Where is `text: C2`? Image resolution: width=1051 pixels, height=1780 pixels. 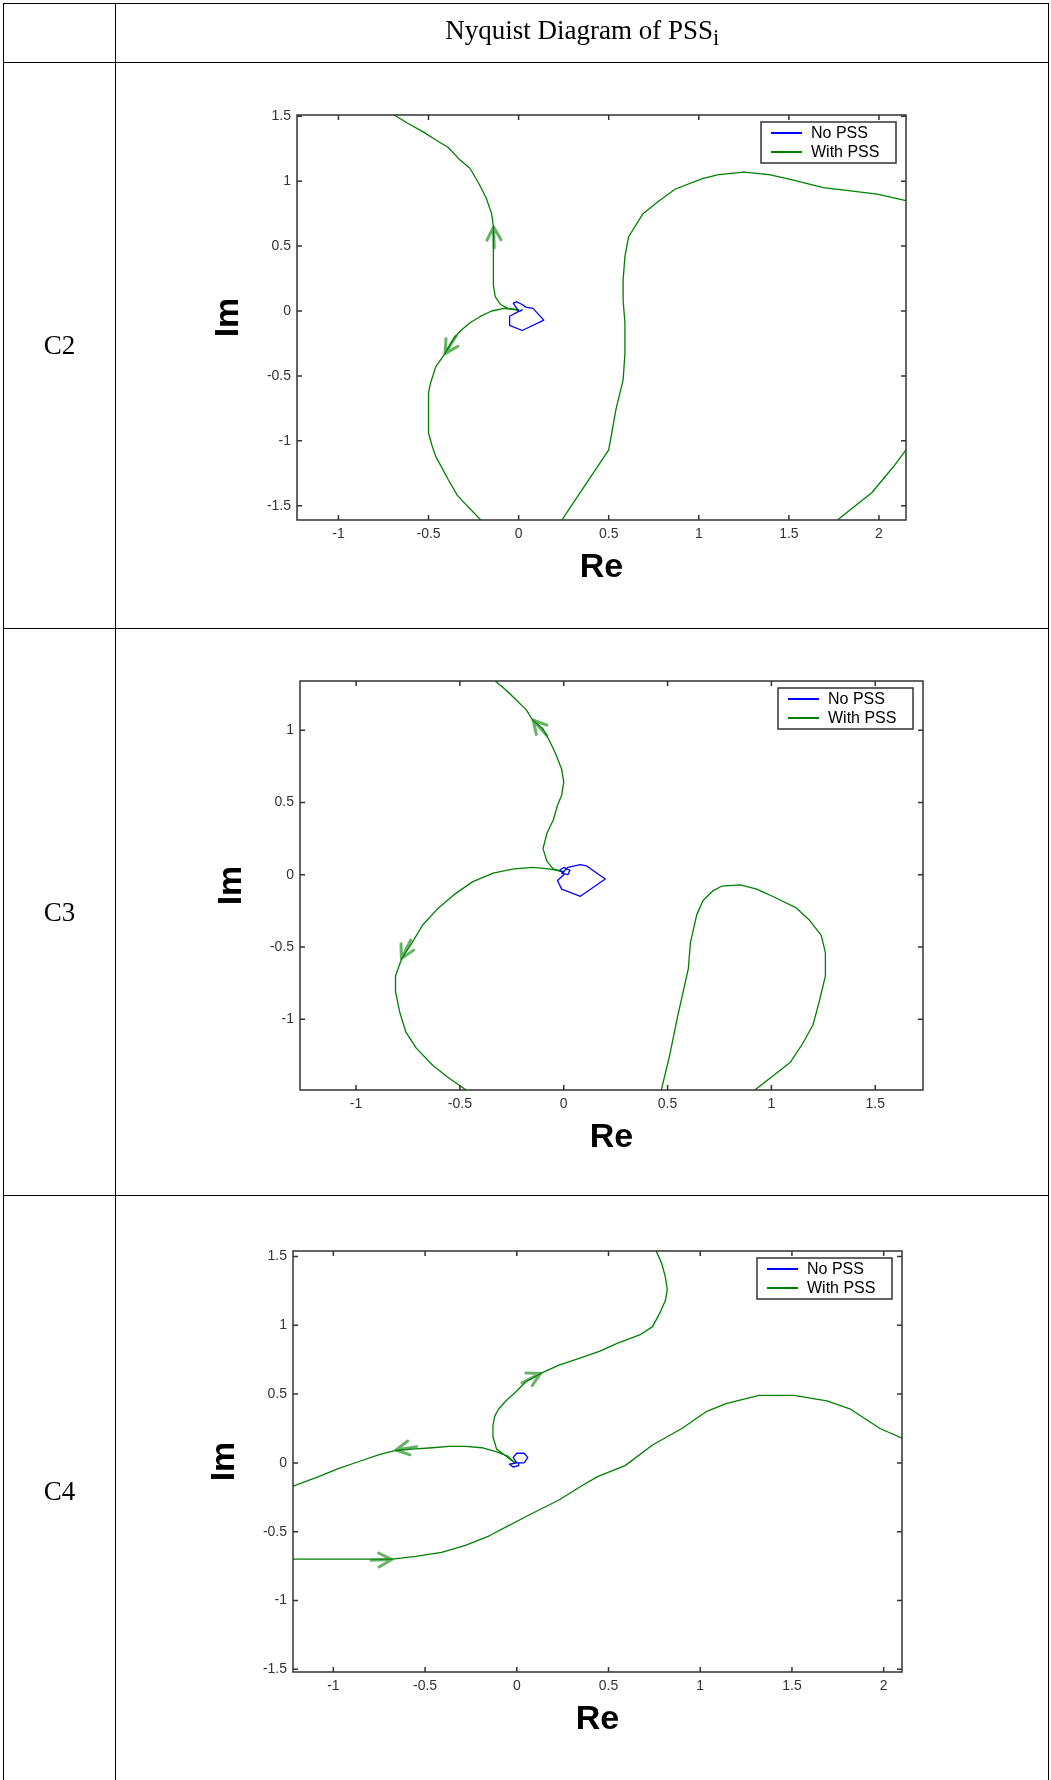 text: C2 is located at coordinates (59, 345).